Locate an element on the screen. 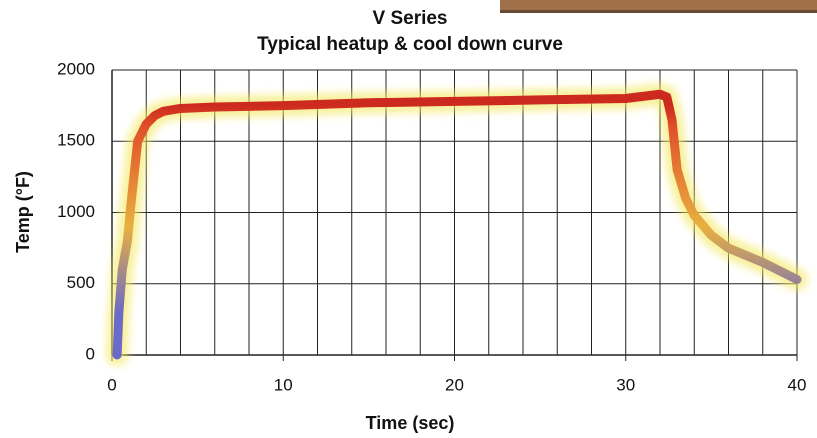  photo-strip is located at coordinates (658, 6).